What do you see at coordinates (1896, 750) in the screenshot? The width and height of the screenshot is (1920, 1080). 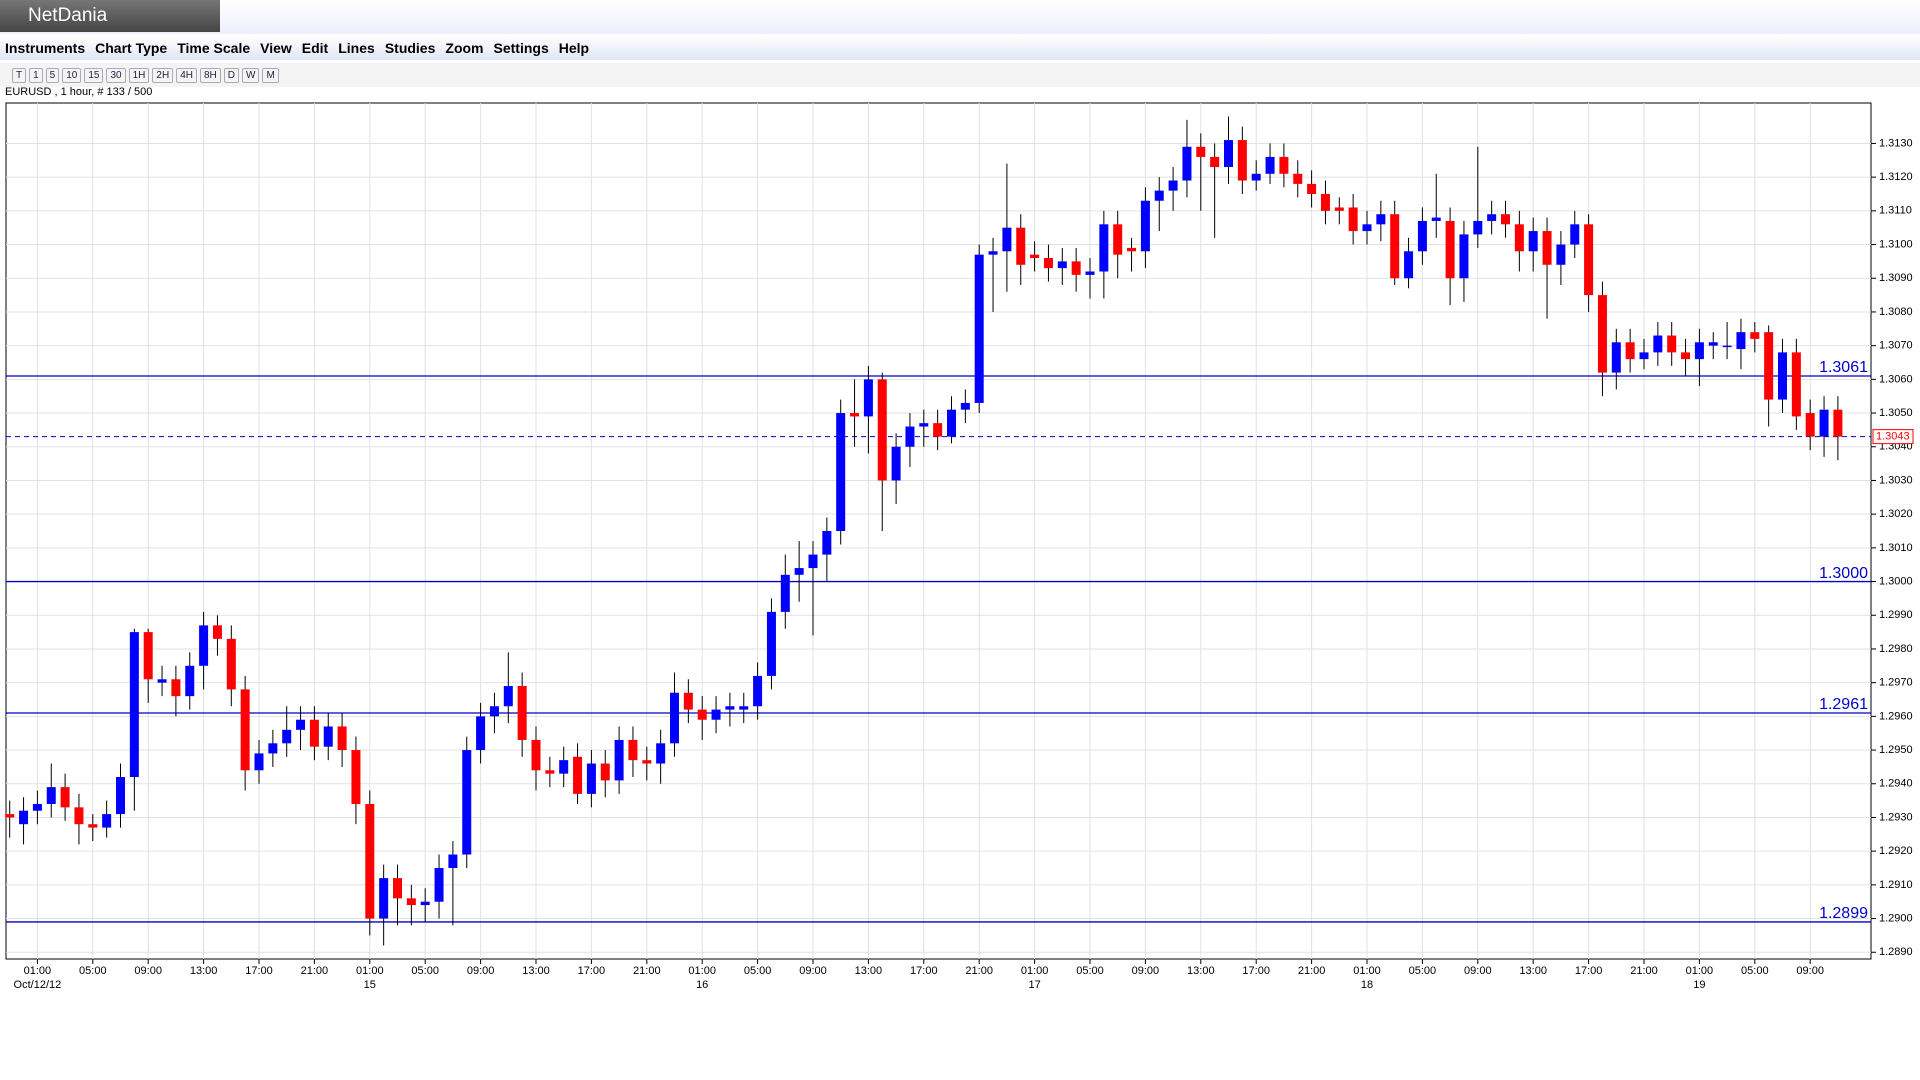 I see `y-tick-label: 1.2950` at bounding box center [1896, 750].